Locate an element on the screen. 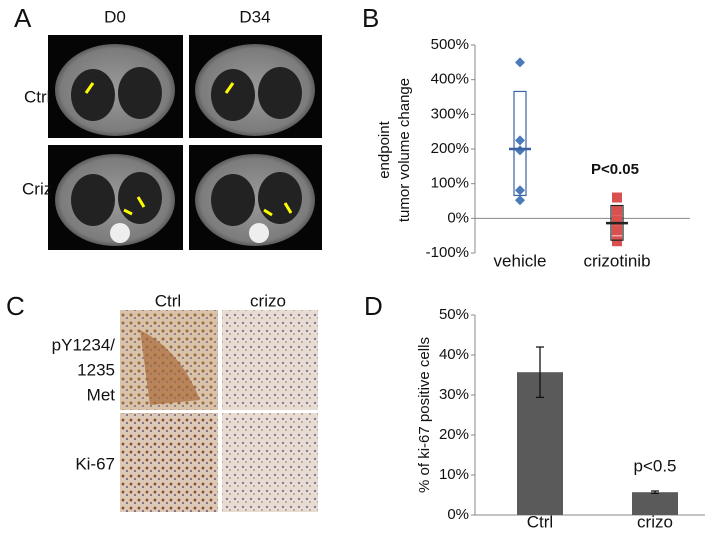 Image resolution: width=716 pixels, height=533 pixels. row-label: pY1234/ is located at coordinates (84, 344).